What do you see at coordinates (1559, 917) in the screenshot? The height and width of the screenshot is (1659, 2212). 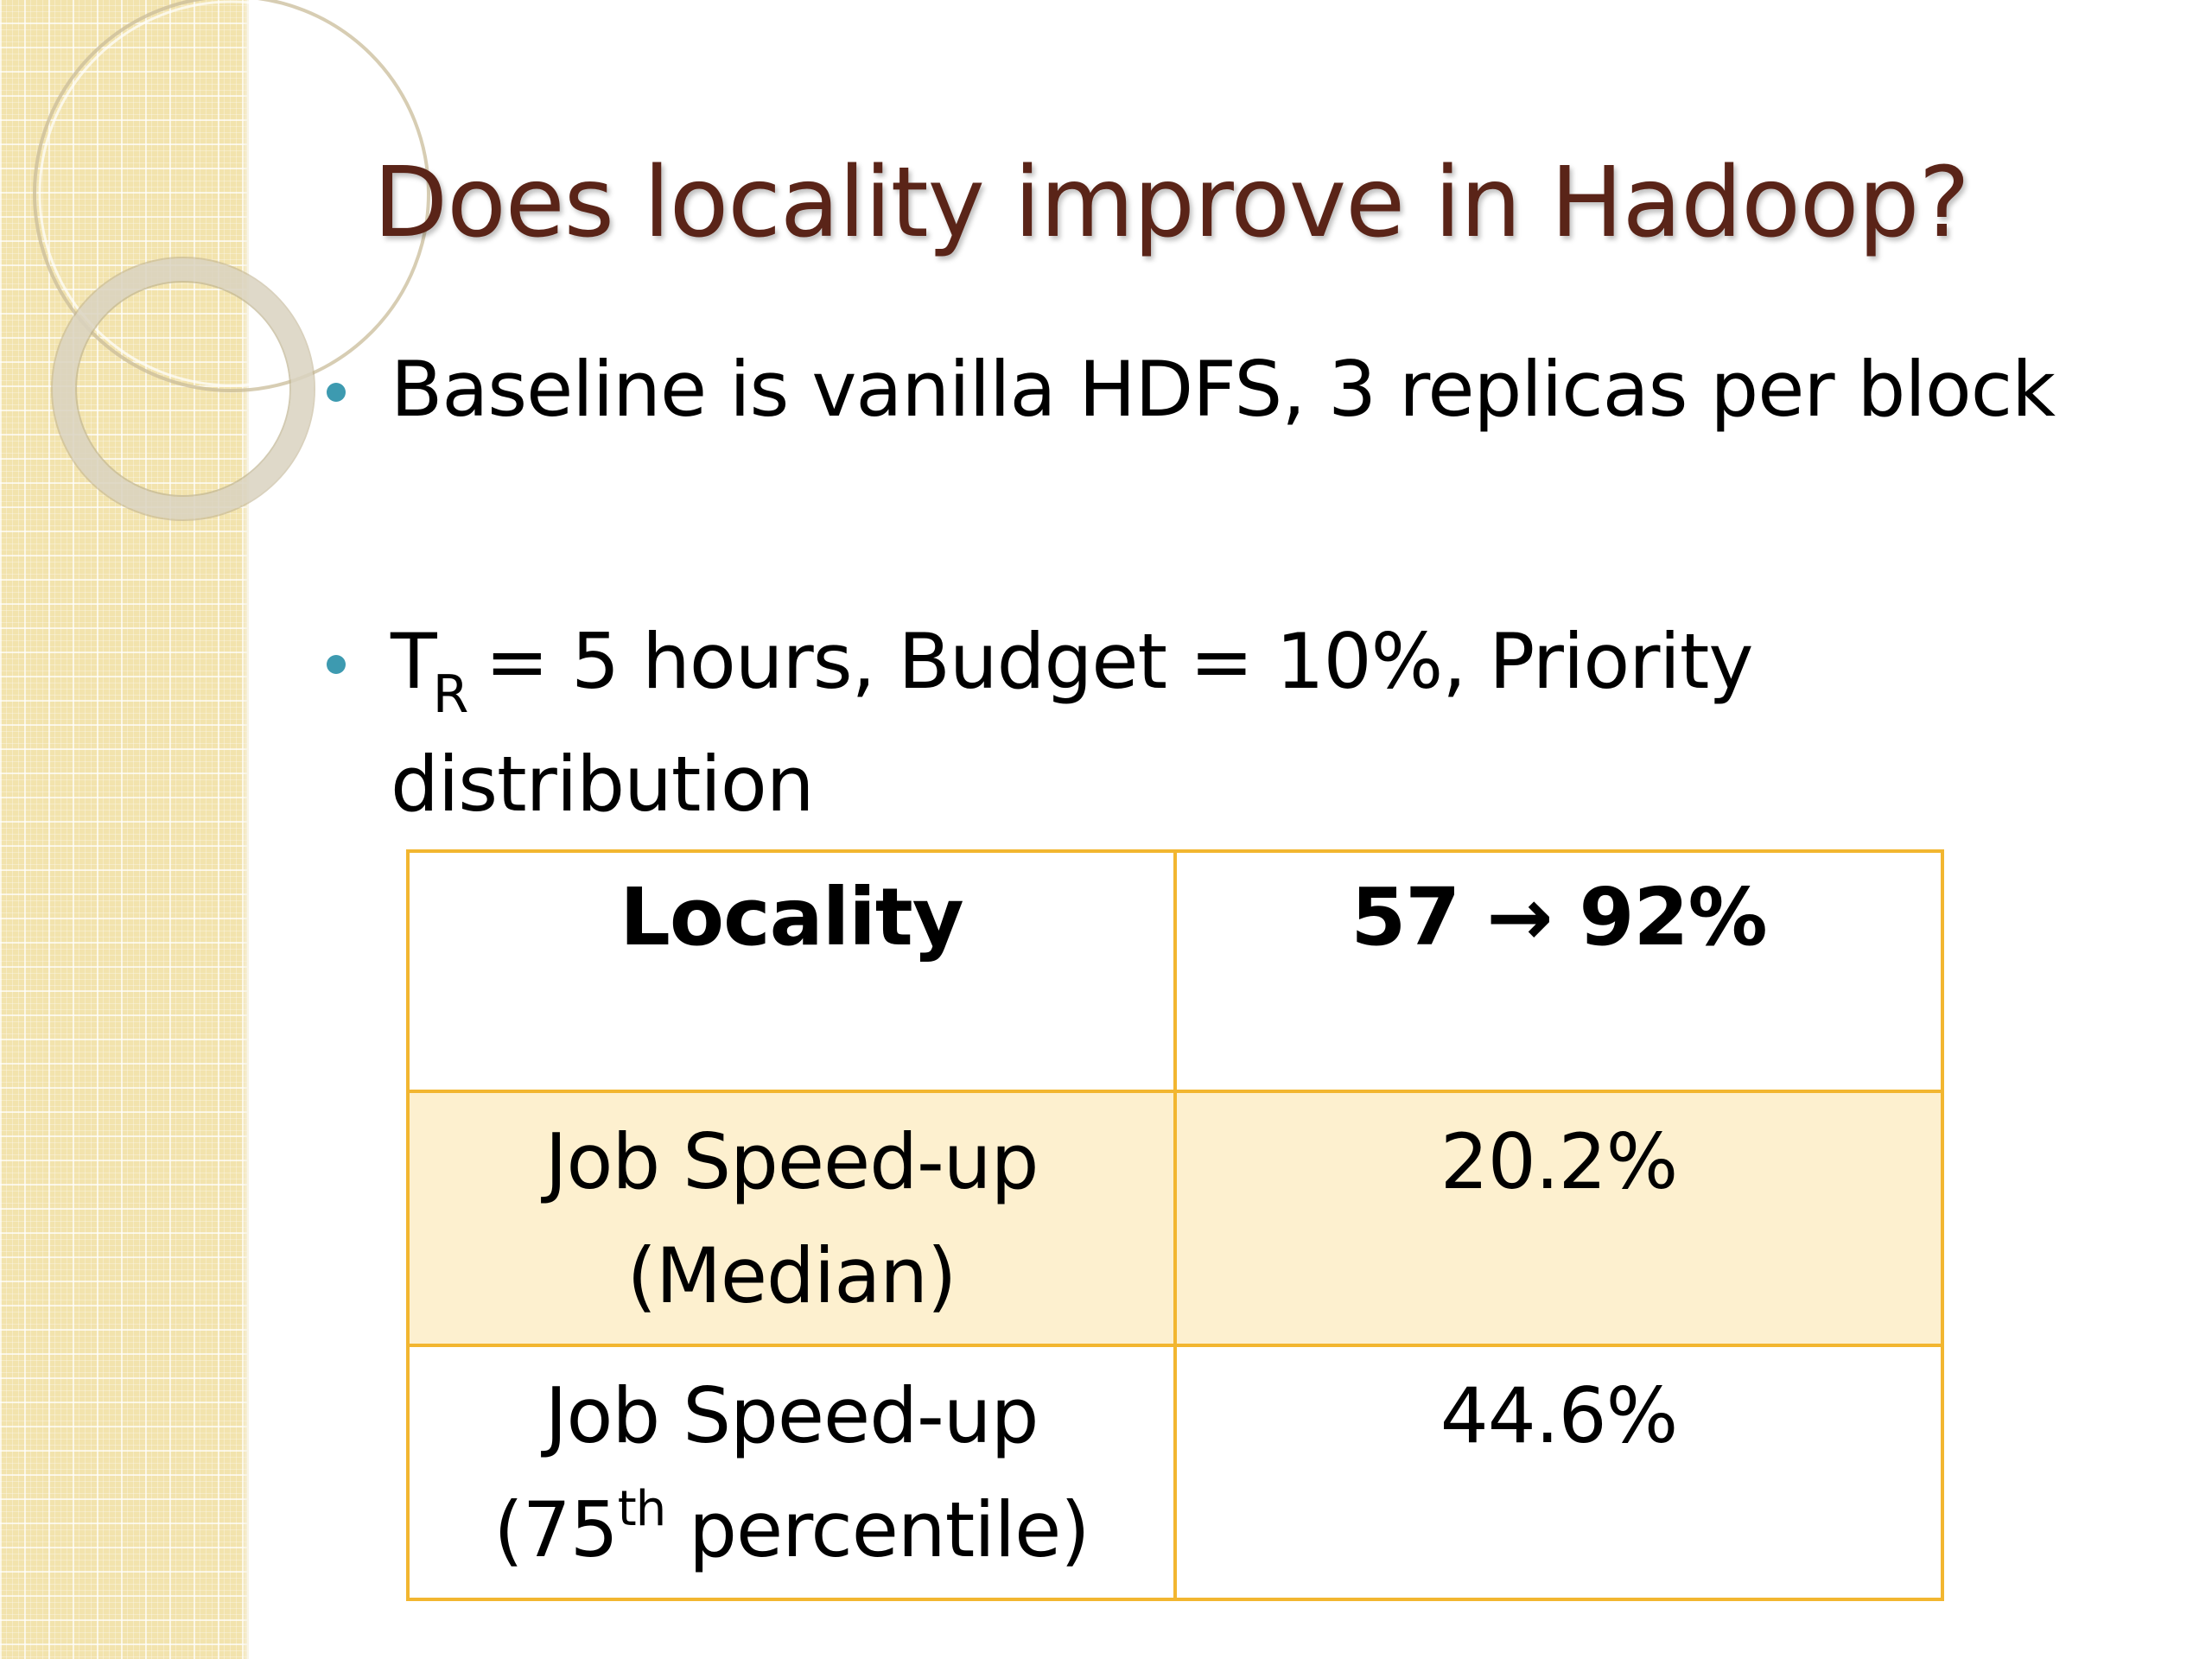 I see `locality-value: 57 → 92%` at bounding box center [1559, 917].